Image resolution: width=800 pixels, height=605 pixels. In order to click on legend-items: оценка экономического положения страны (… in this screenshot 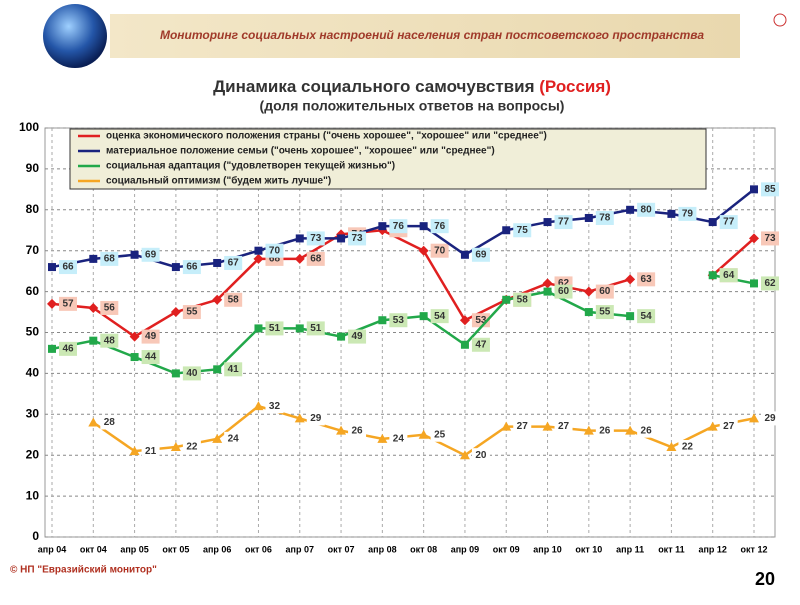, I will do `click(312, 159)`.